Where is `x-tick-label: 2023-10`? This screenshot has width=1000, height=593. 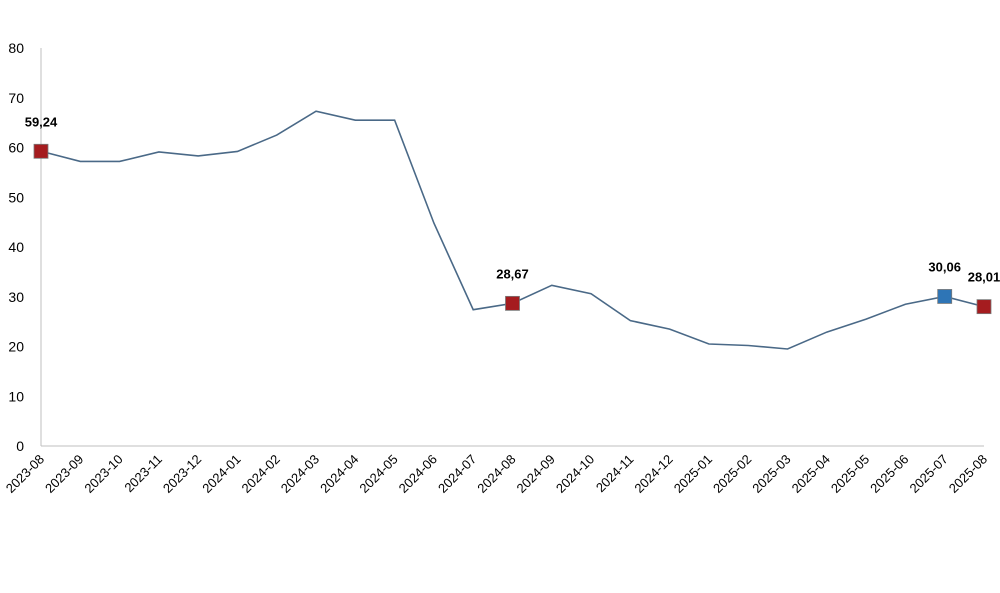 x-tick-label: 2023-10 is located at coordinates (103, 474).